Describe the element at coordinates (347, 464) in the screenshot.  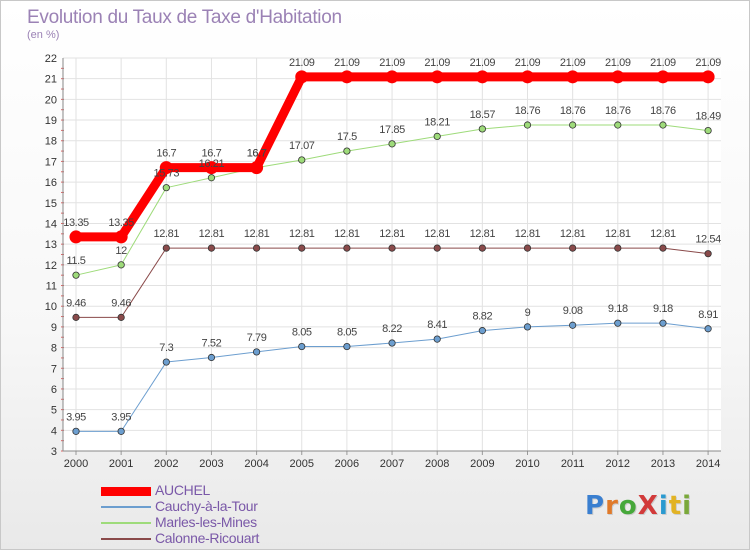
I see `x-tick-label: 2006` at that location.